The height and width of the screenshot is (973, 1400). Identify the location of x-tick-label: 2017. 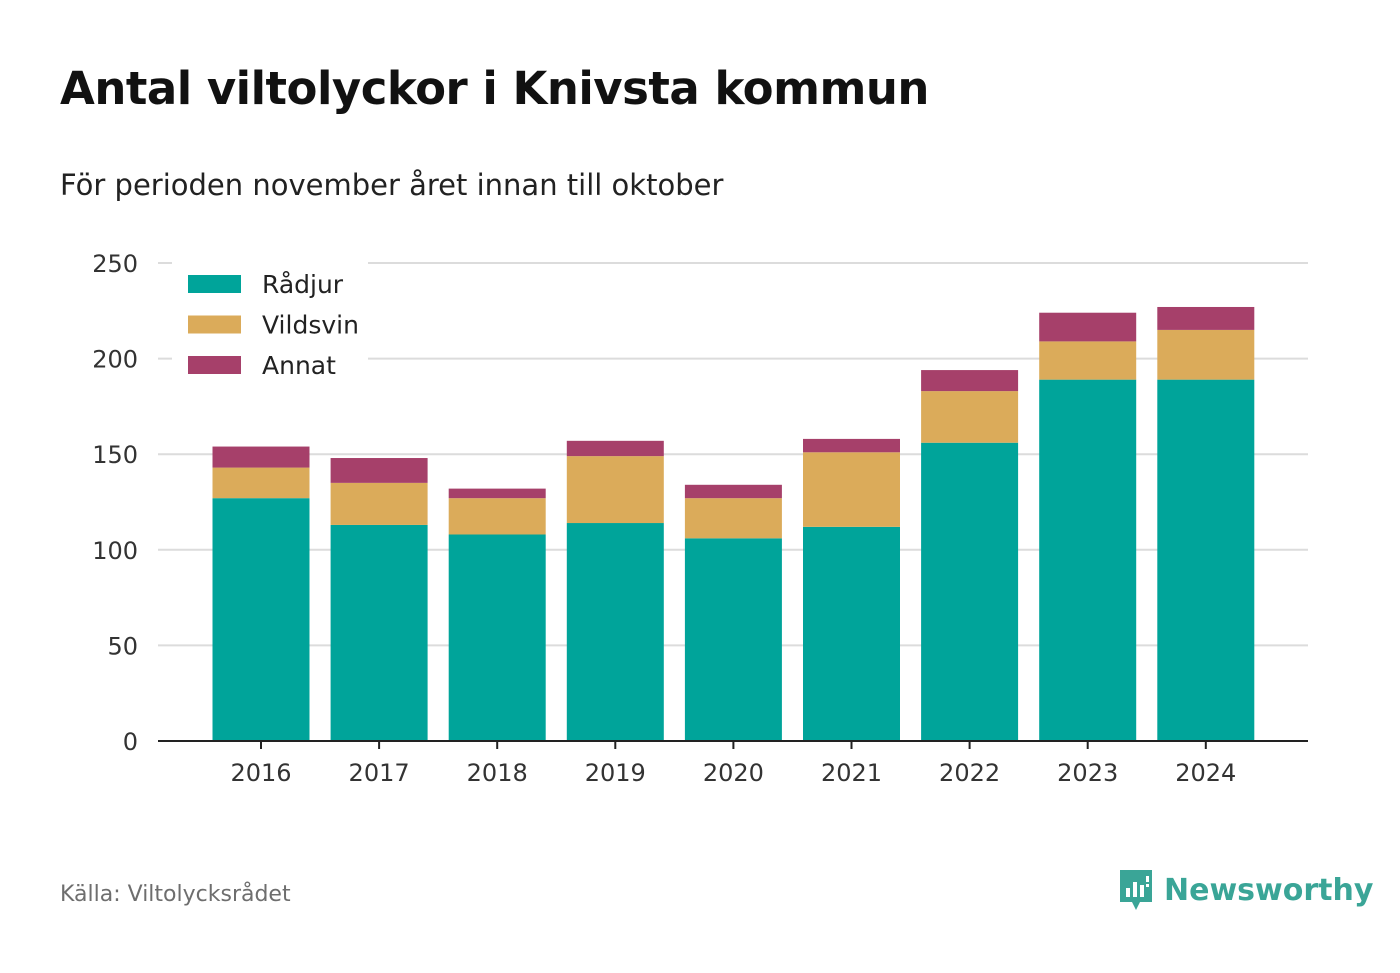
(379, 773).